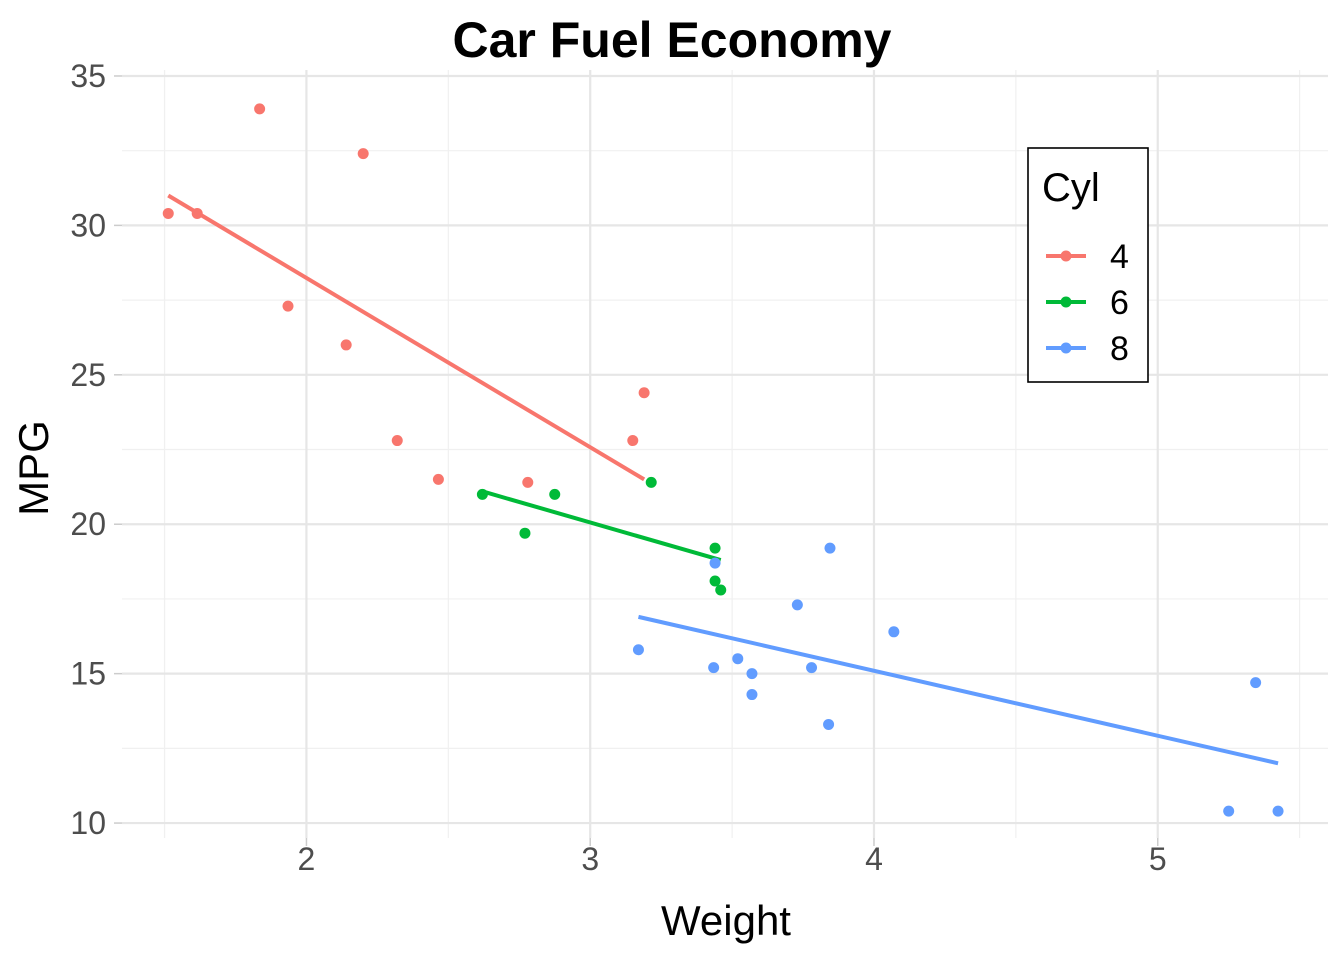 This screenshot has height=960, width=1344. What do you see at coordinates (1119, 257) in the screenshot?
I see `legend-label-4: 4` at bounding box center [1119, 257].